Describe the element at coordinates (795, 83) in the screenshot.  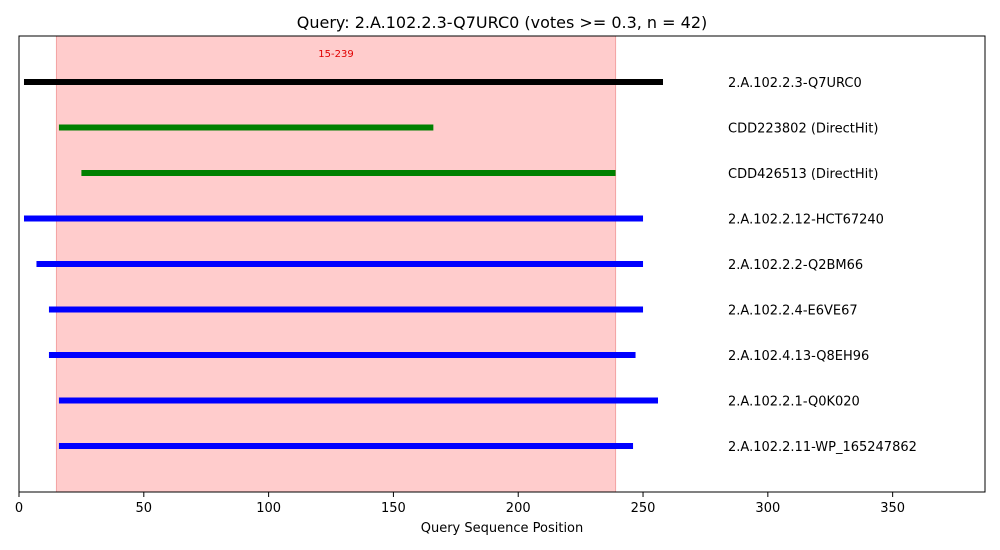
I see `series-label: 2.A.102.2.3-Q7URC0` at that location.